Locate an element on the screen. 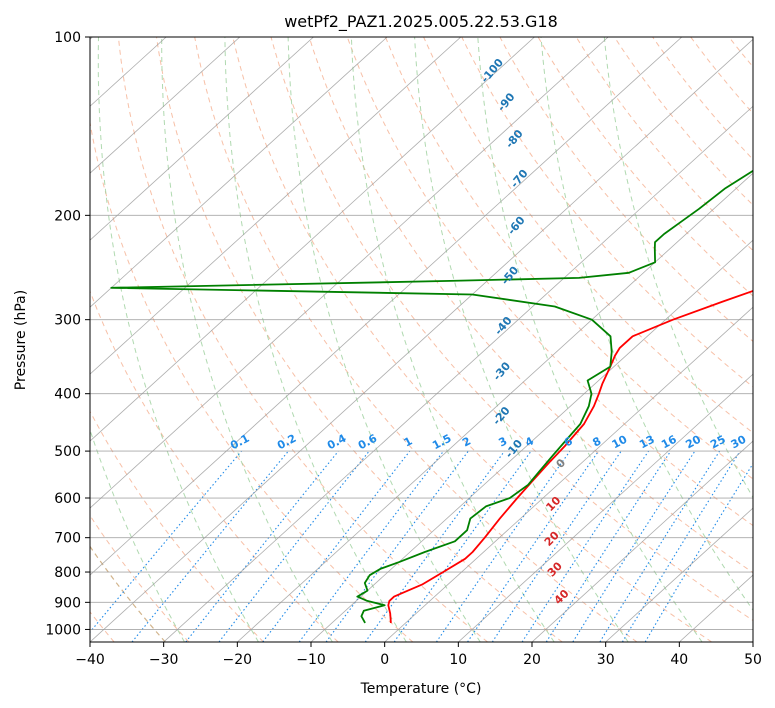 This screenshot has height=708, width=775. y-tick-label: 500 is located at coordinates (67, 452).